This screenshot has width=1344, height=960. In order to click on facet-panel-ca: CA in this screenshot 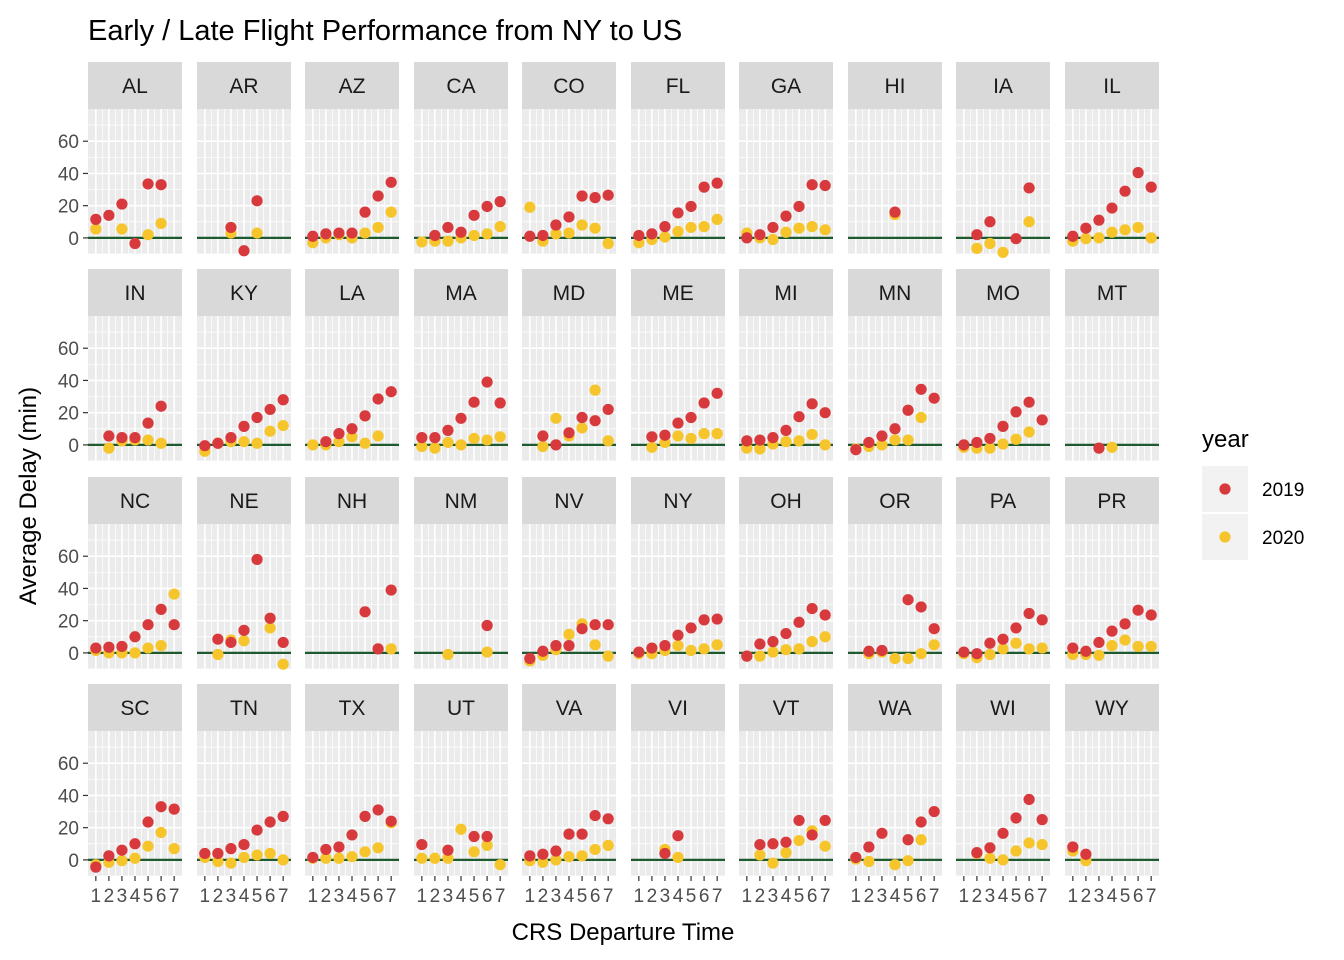, I will do `click(461, 158)`.